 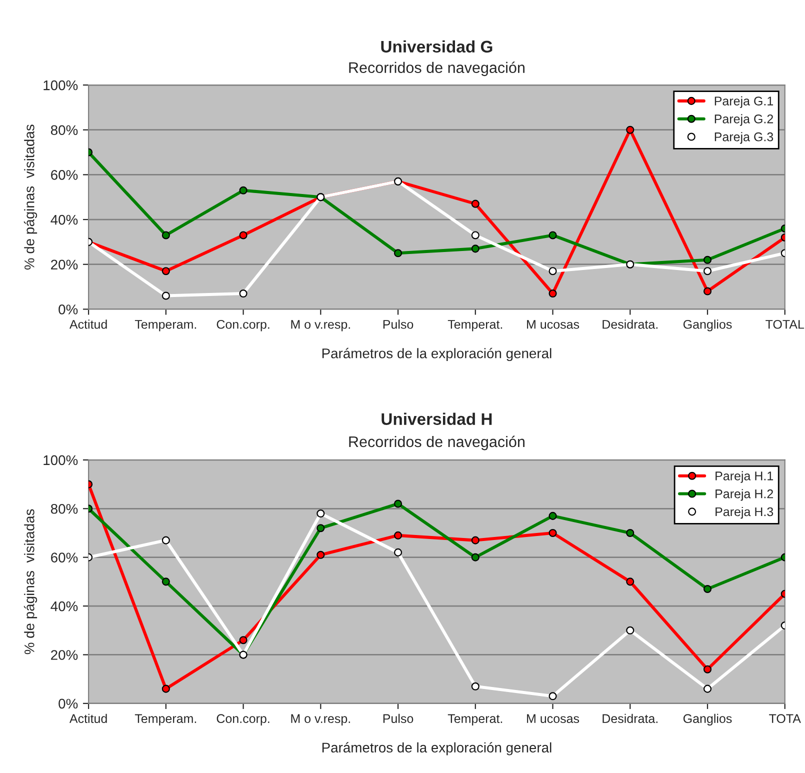 I want to click on legend-label: Pareja H.2, so click(x=744, y=495).